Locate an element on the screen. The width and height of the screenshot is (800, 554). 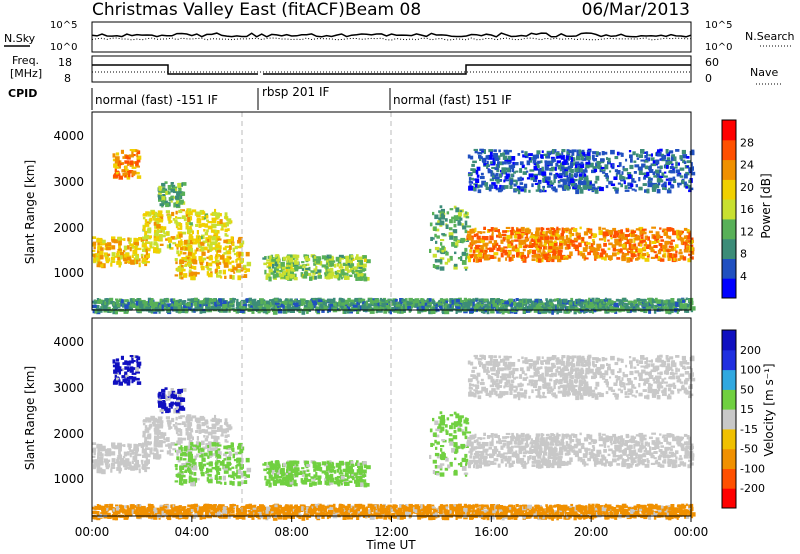
freq-left-tick-bottom: 8 is located at coordinates (67, 78).